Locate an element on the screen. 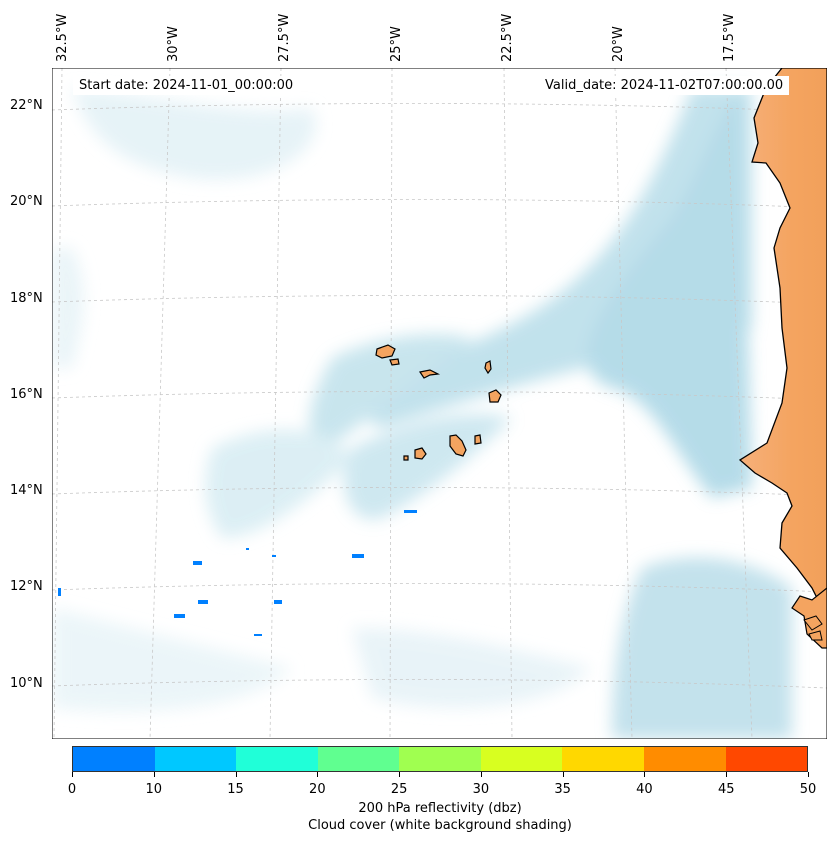  reflectivity-colorbar is located at coordinates (440, 759).